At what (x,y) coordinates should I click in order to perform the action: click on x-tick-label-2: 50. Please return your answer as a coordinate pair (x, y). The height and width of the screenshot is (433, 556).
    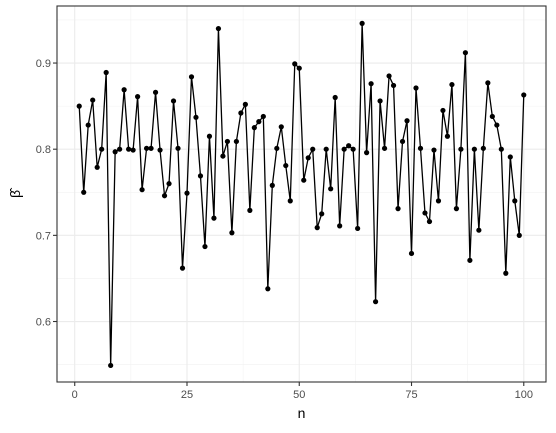
    Looking at the image, I should click on (299, 395).